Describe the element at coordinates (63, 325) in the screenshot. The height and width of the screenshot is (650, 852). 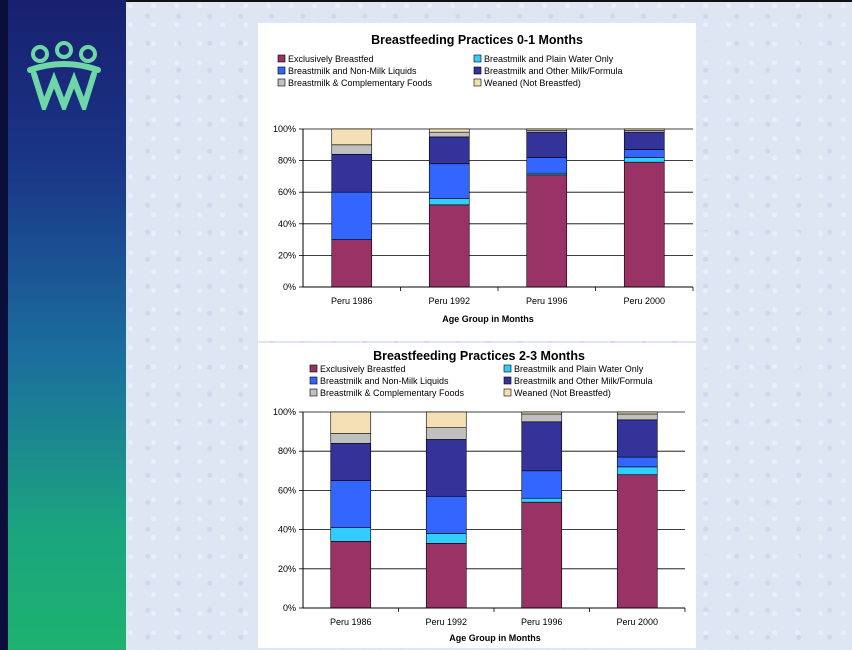
I see `sidebar-banner` at that location.